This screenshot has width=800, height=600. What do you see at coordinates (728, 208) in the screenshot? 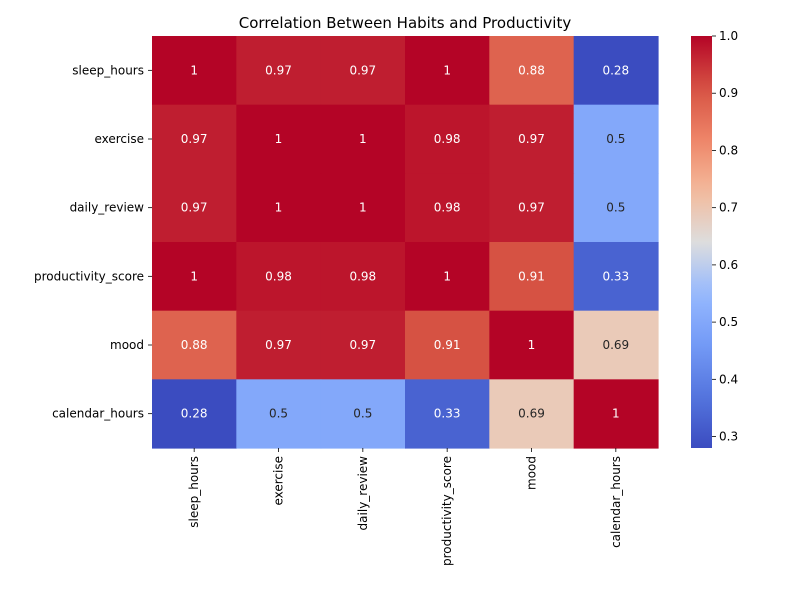
I see `colorbar-tick-label: 0.7` at bounding box center [728, 208].